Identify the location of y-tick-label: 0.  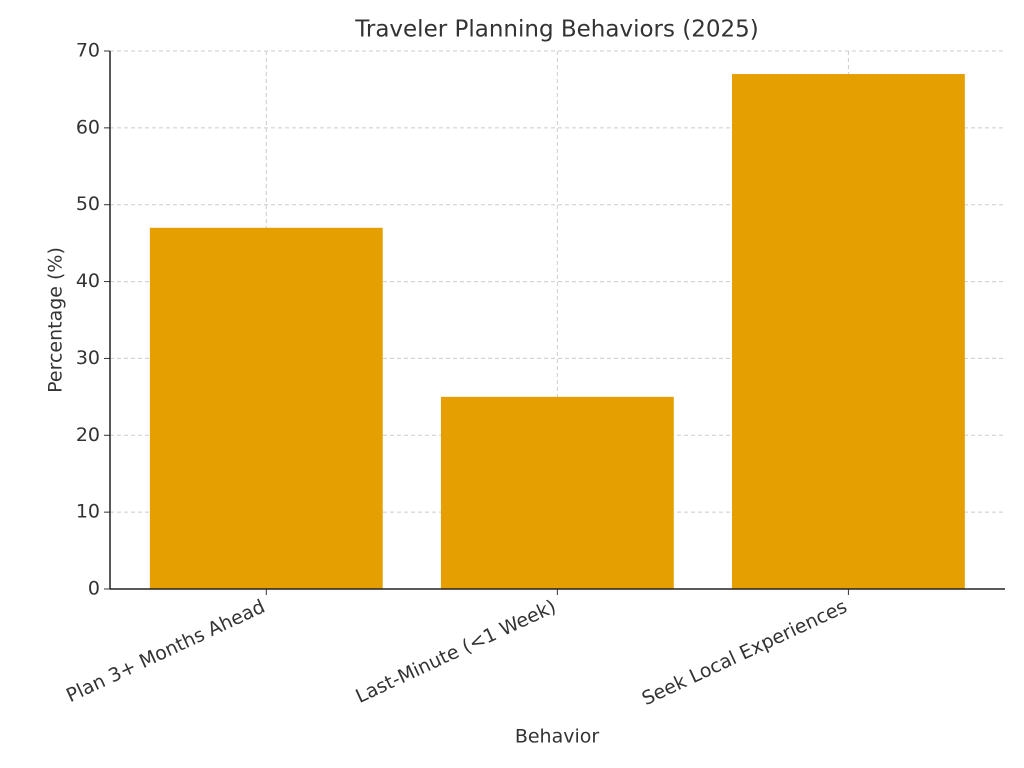
(94, 589).